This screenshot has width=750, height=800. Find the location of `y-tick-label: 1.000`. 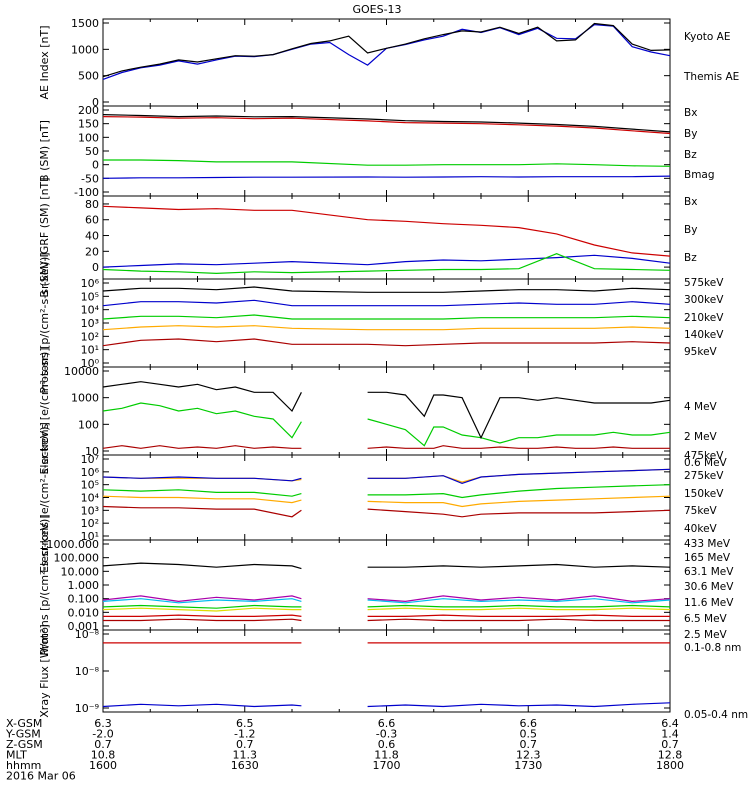

y-tick-label: 1.000 is located at coordinates (84, 585).